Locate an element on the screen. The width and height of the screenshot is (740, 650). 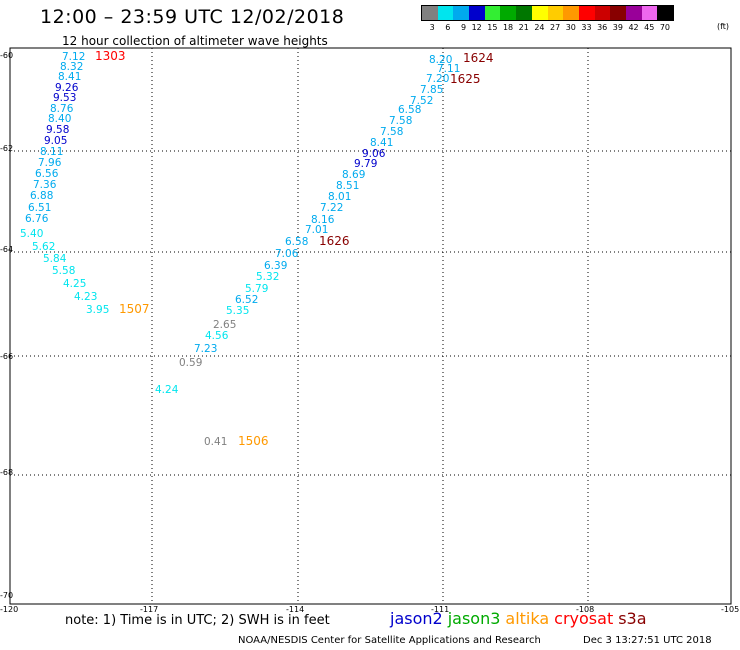
legend-labels: 3 6 9 12 15 18 21 24 27 30 33 36 39 42 45 70 is located at coordinates (547, 27).